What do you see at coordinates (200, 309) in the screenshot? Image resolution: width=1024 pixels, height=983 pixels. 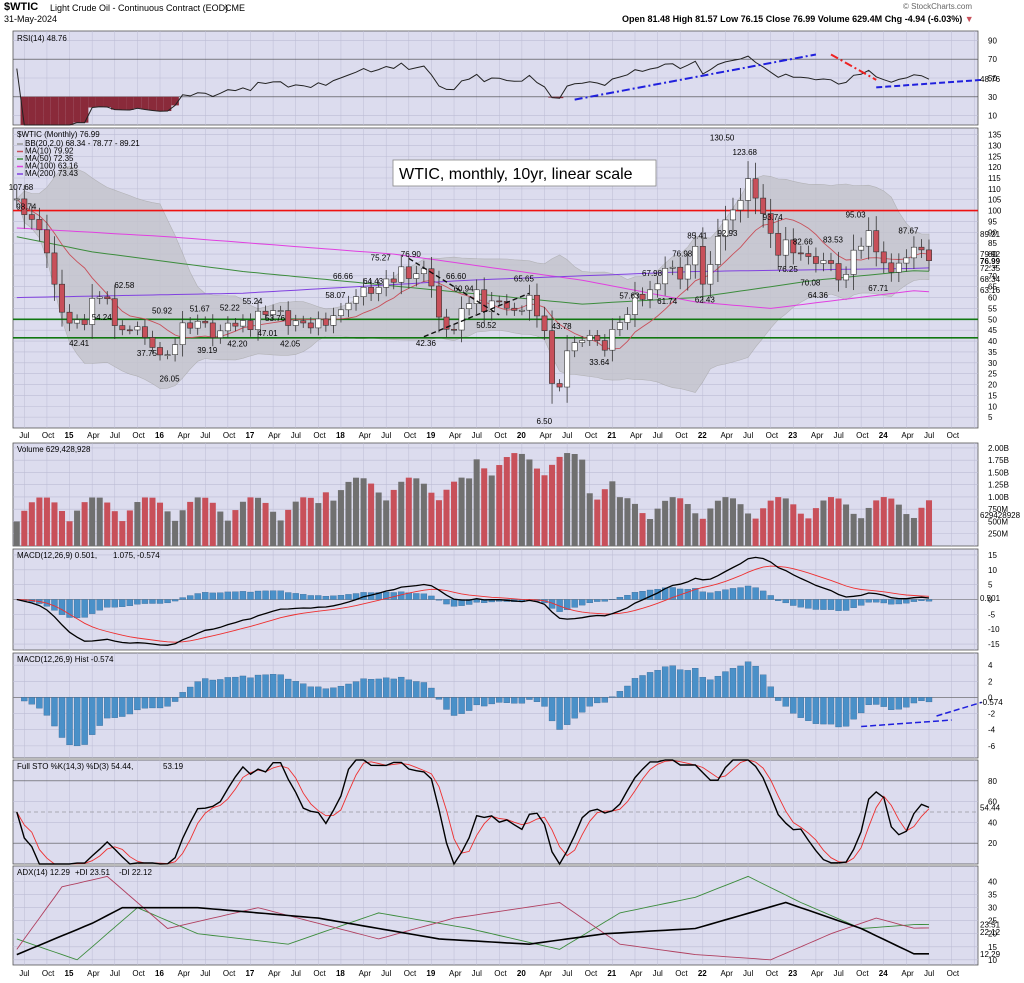 I see `price-label: 51.67` at bounding box center [200, 309].